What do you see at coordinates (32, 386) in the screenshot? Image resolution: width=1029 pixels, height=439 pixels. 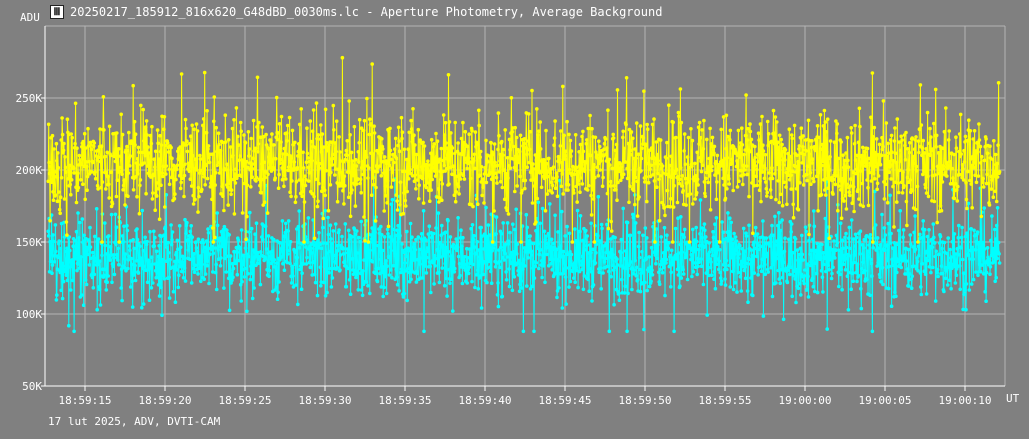 I see `y-tick-label: 50K` at bounding box center [32, 386].